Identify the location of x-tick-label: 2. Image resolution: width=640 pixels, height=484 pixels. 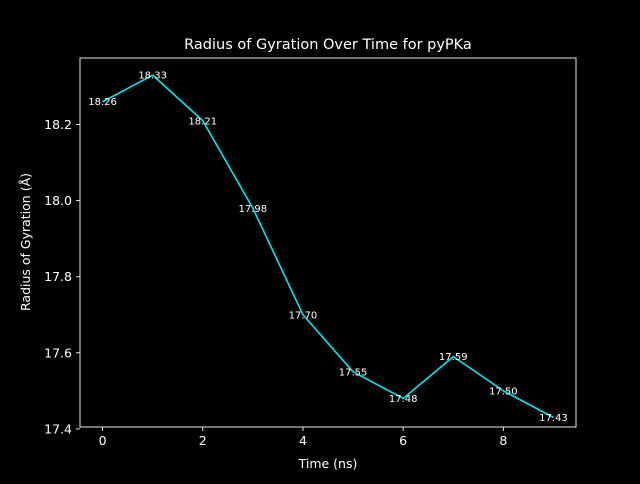
(203, 440).